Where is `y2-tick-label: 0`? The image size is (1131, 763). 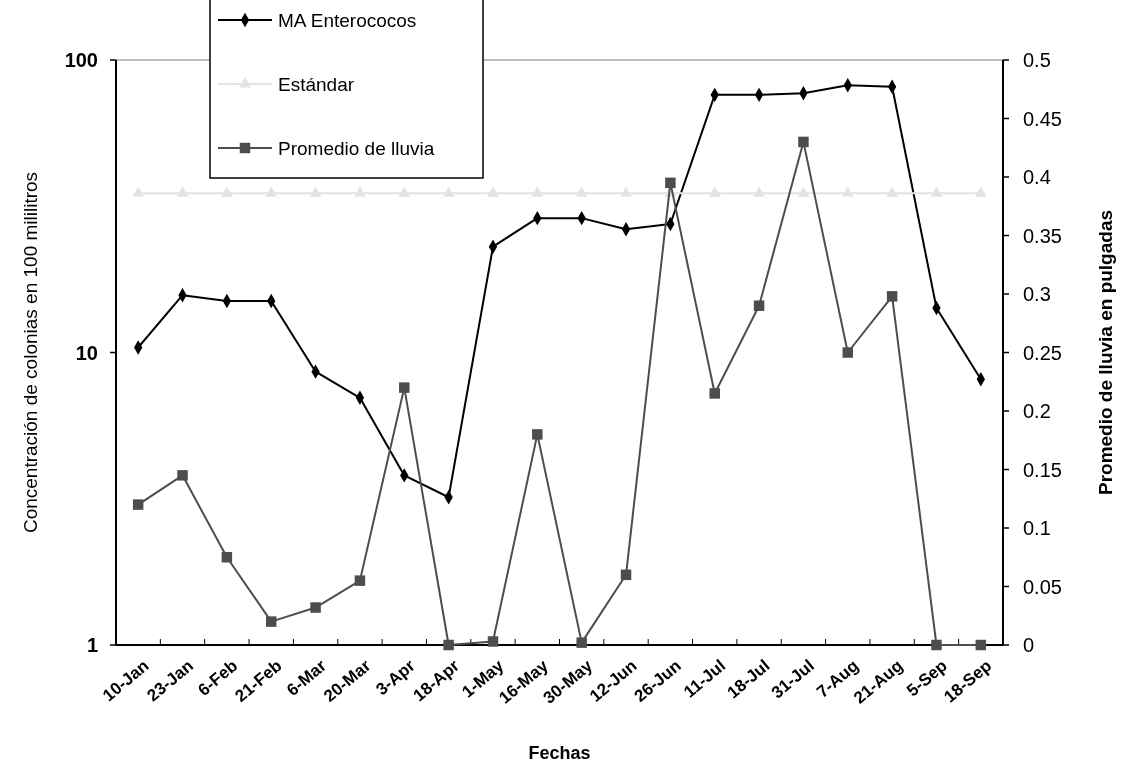
y2-tick-label: 0 is located at coordinates (1029, 645).